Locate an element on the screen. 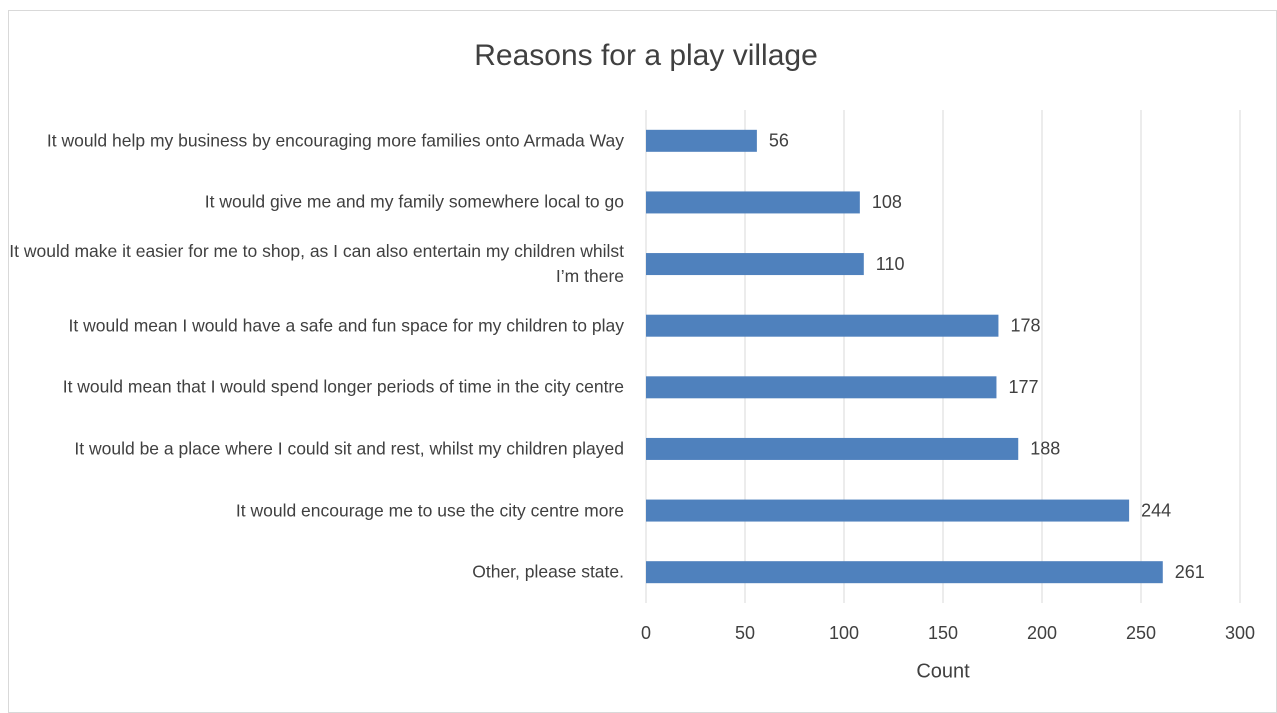 The image size is (1277, 713). x-tick-label: 100 is located at coordinates (844, 633).